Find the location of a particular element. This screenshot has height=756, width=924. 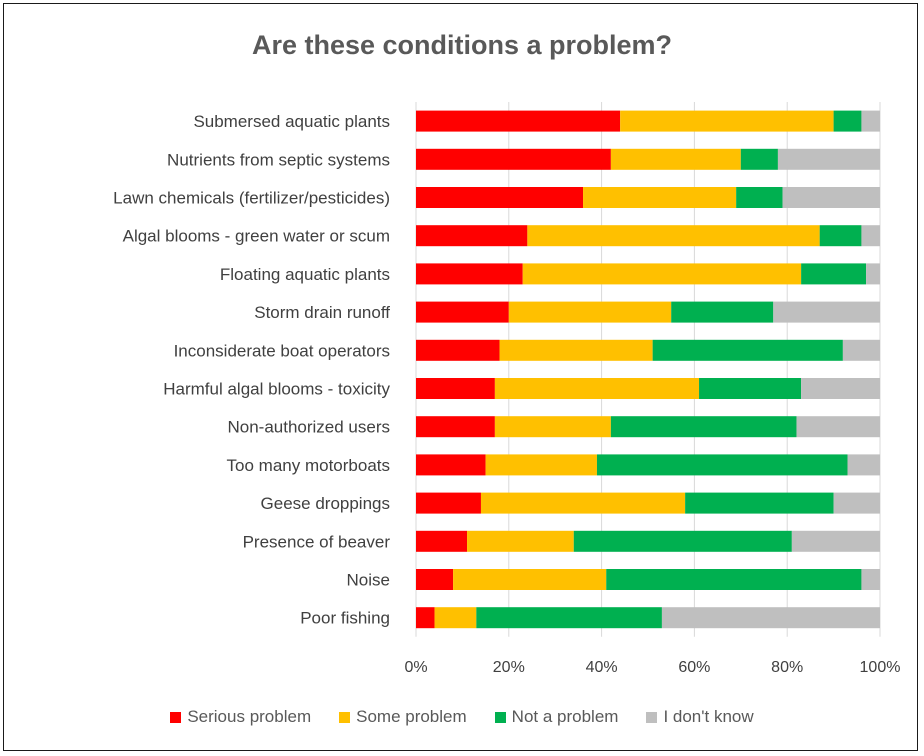

category-label: Floating aquatic plants is located at coordinates (305, 274).